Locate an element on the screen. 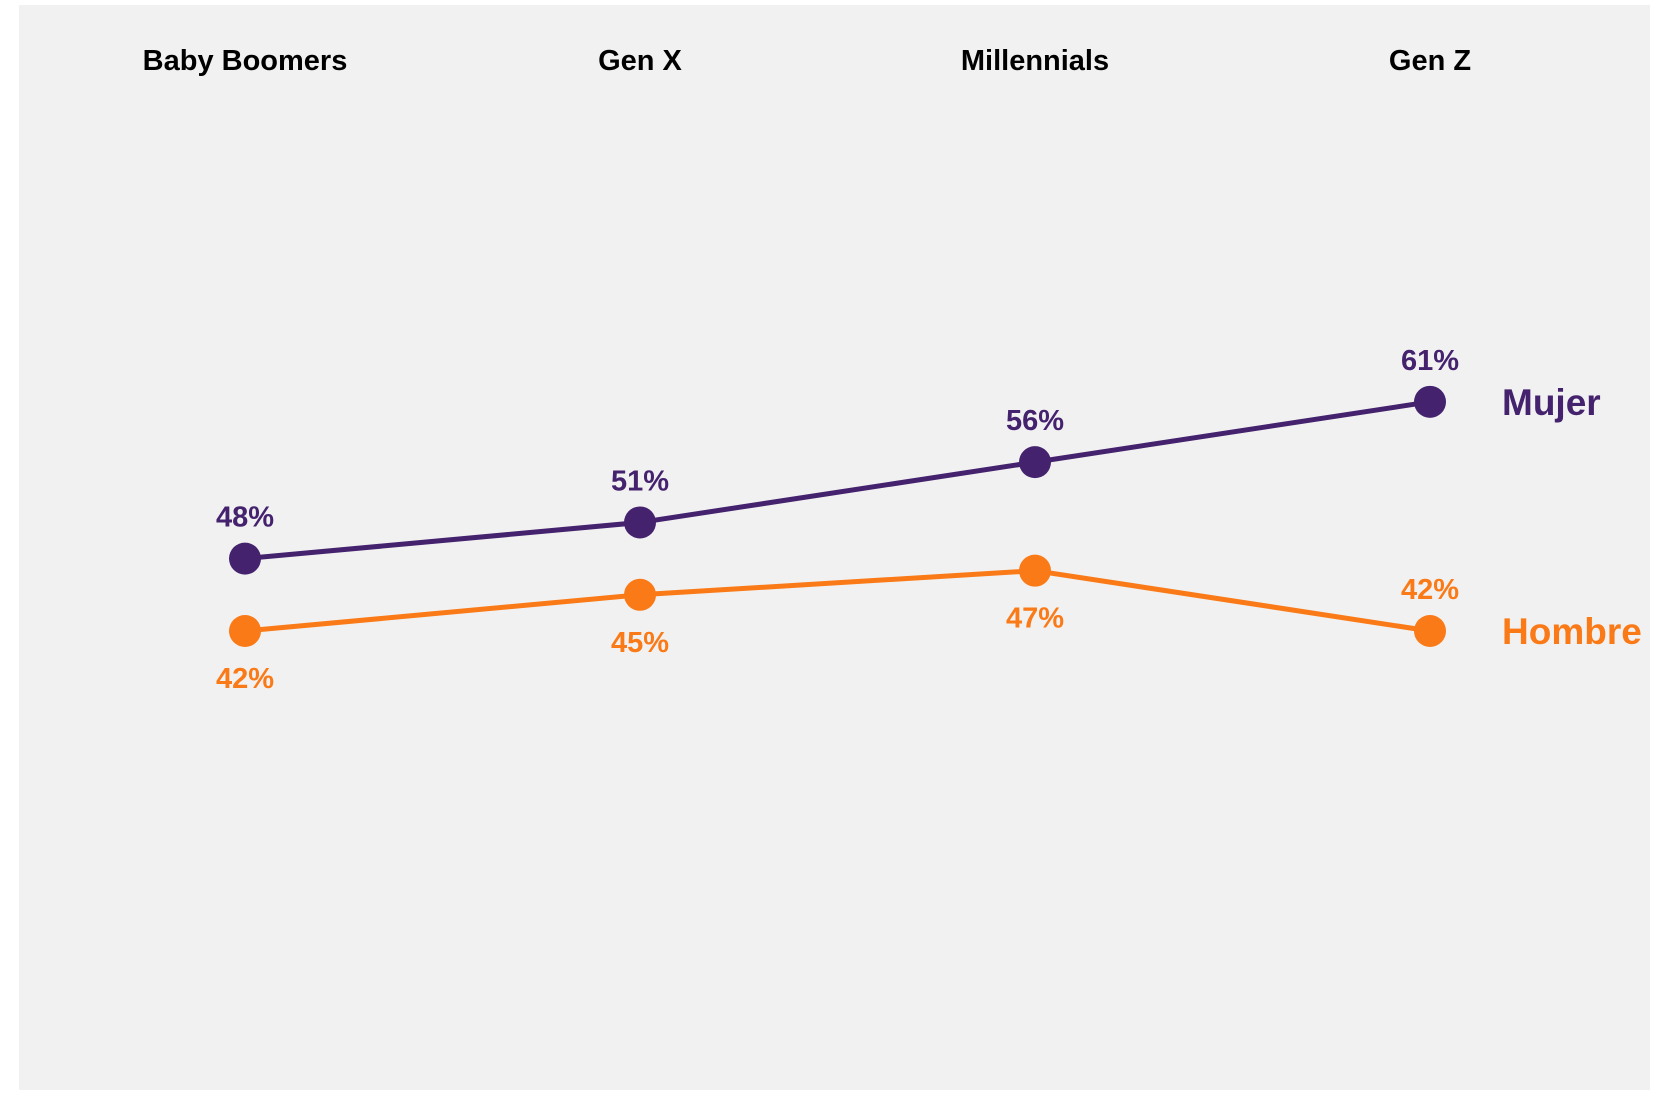 Image resolution: width=1665 pixels, height=1096 pixels. category-label: Millennials is located at coordinates (1035, 61).